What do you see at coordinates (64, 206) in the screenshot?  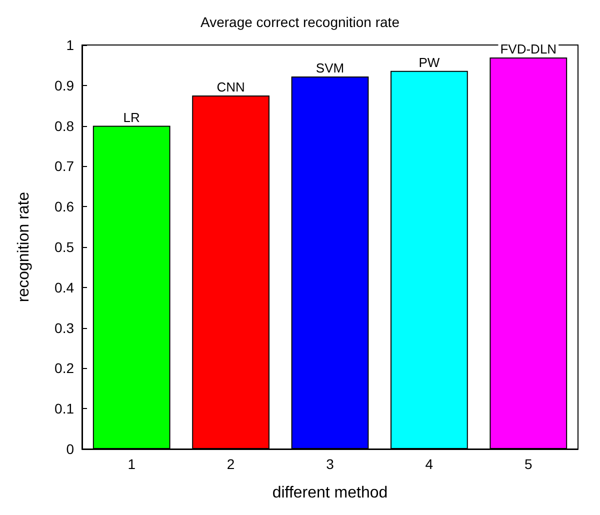 I see `y-tick-label: 0.6` at bounding box center [64, 206].